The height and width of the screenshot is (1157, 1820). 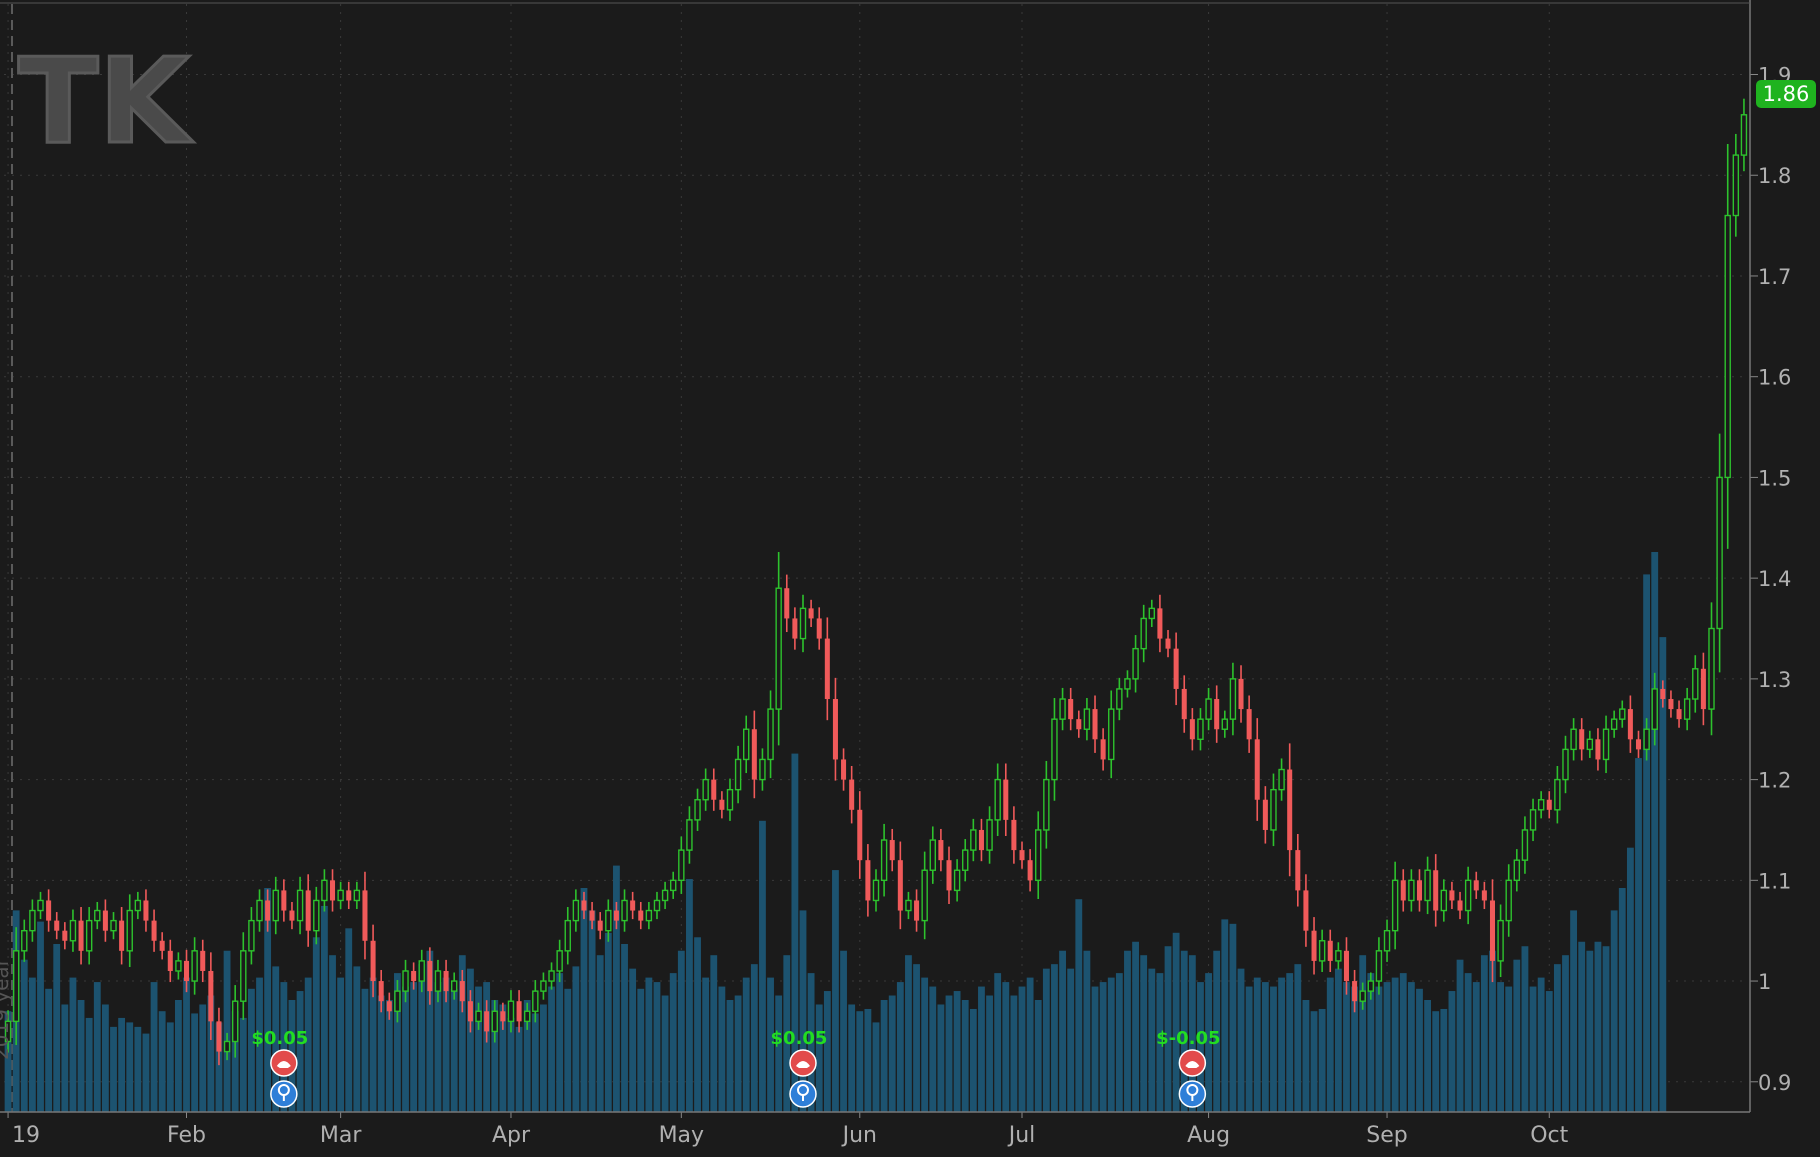 I want to click on x-tick-label: Sep, so click(x=1386, y=1135).